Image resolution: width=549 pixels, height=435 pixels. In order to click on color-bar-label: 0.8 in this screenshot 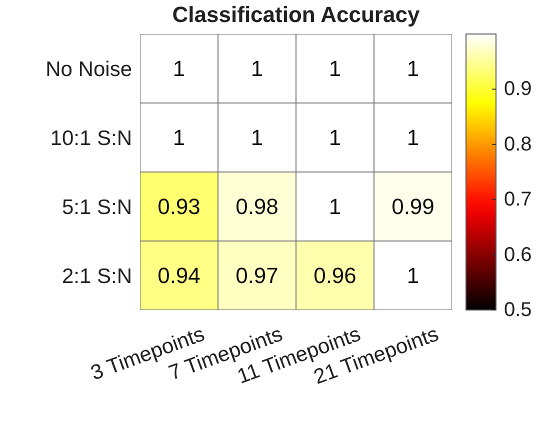, I will do `click(518, 144)`.